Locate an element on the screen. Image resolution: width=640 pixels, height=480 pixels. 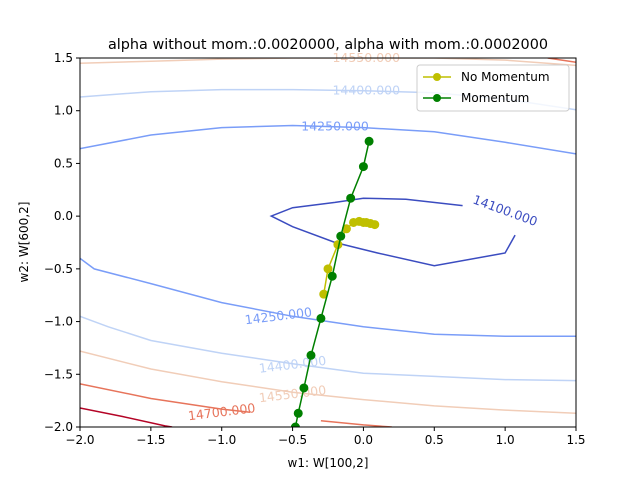
x-tick-label: 0.0 is located at coordinates (363, 440).